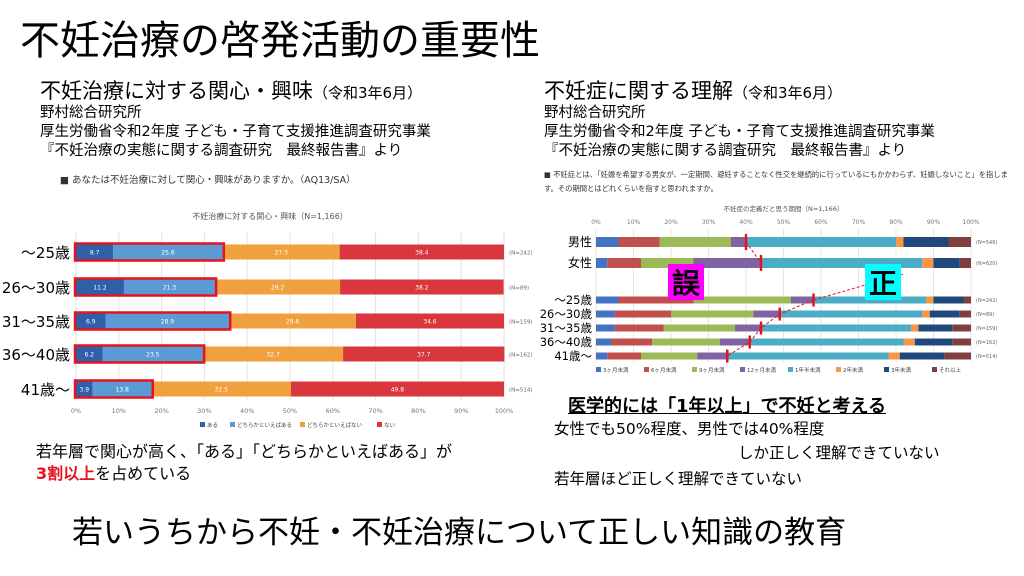 Image resolution: width=1024 pixels, height=576 pixels. Describe the element at coordinates (580, 242) in the screenshot. I see `category-label: 男性` at that location.